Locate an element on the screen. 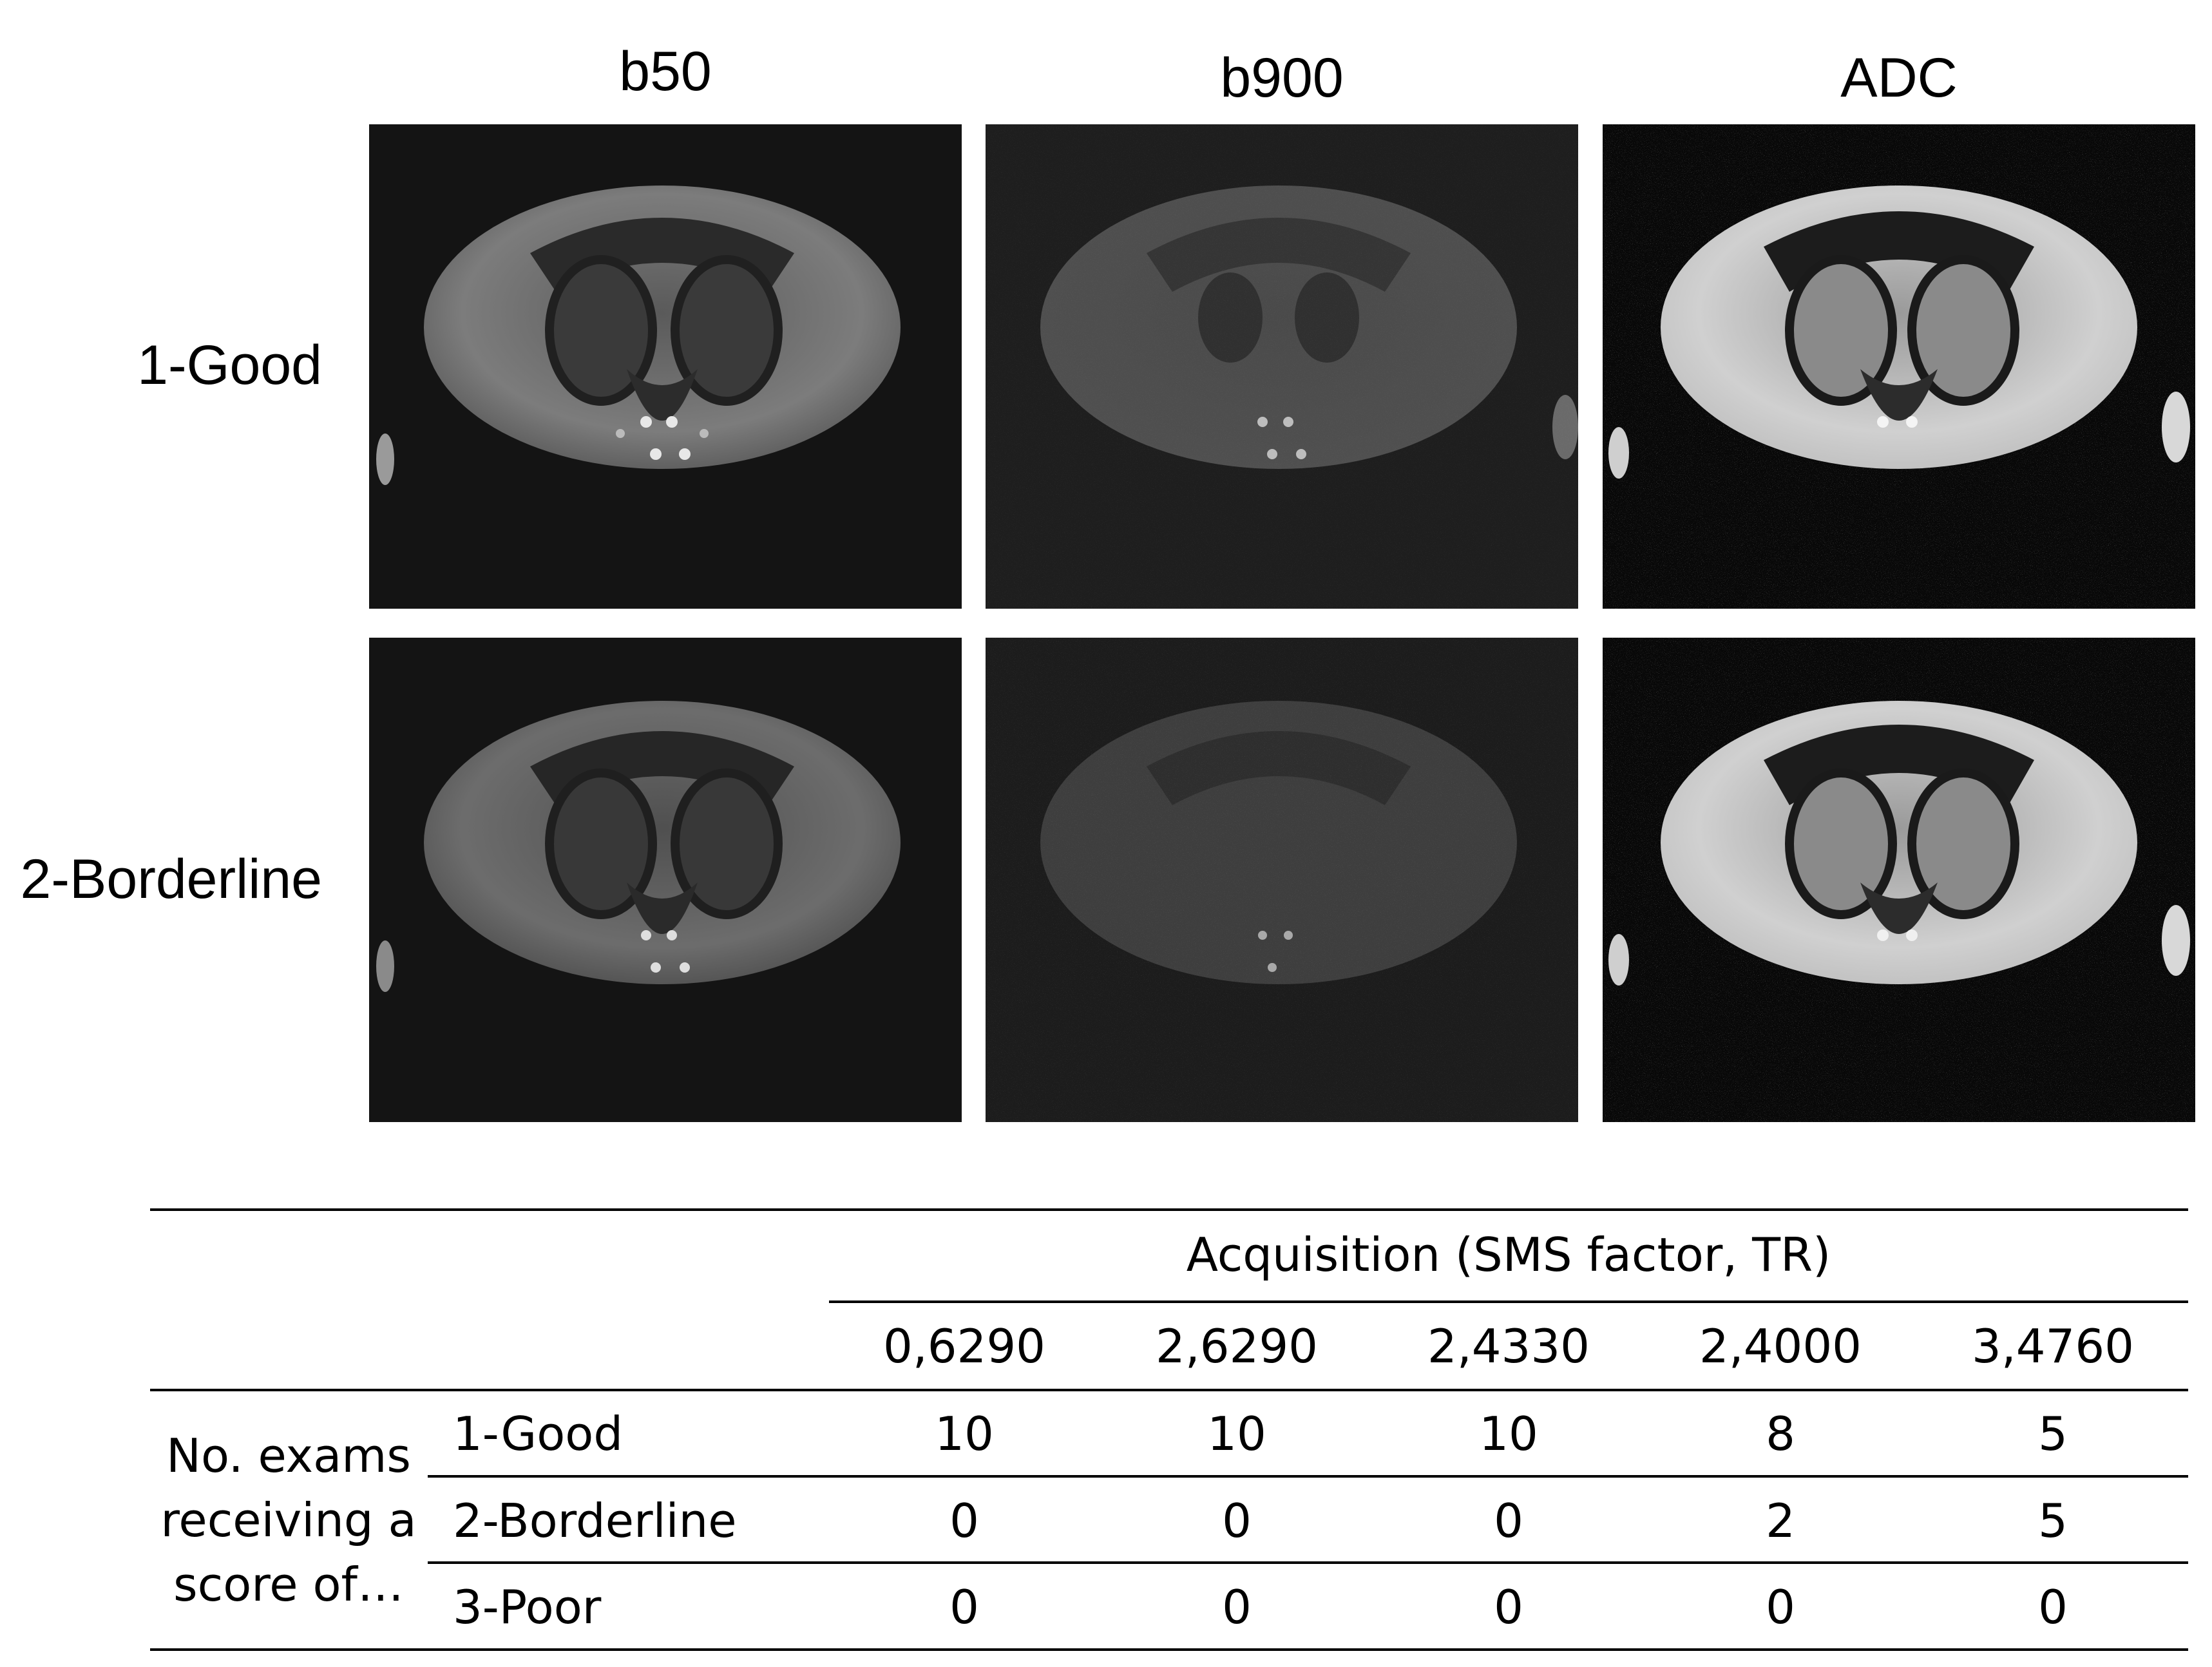  table-row-label-good: 1-Good is located at coordinates (538, 1434).